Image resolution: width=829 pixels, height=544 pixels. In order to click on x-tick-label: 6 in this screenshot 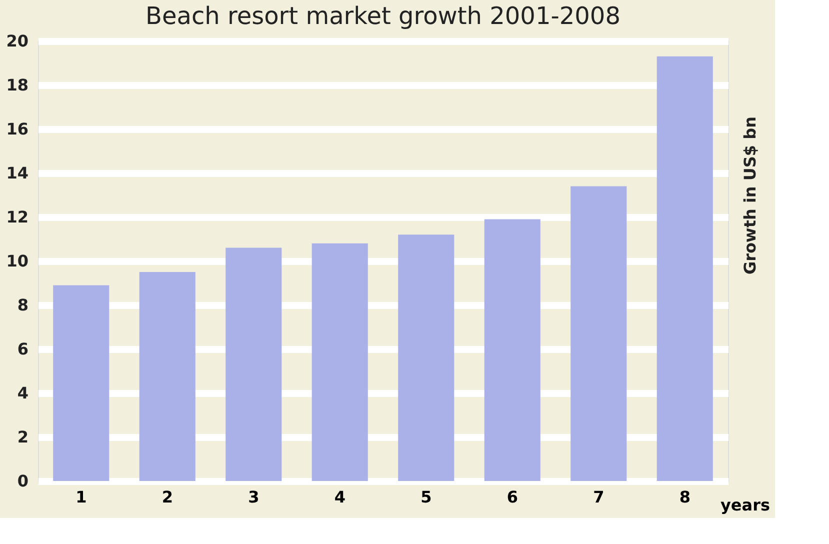, I will do `click(512, 497)`.